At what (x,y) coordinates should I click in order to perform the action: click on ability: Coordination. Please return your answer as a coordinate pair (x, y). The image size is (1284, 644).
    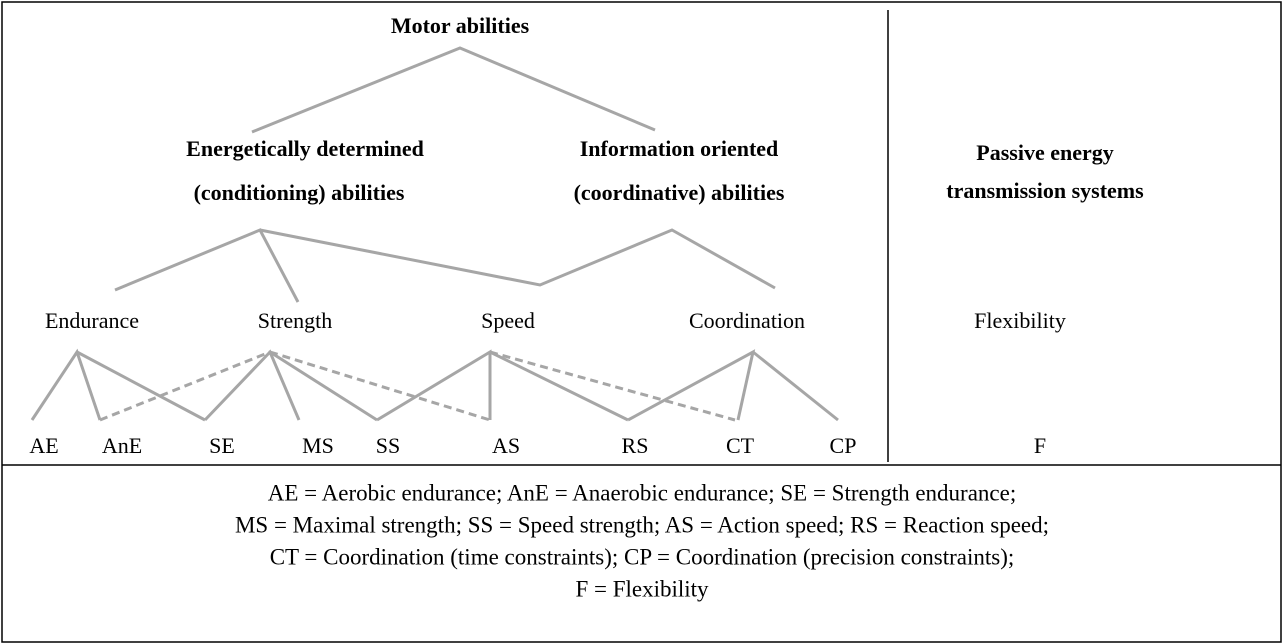
    Looking at the image, I should click on (747, 320).